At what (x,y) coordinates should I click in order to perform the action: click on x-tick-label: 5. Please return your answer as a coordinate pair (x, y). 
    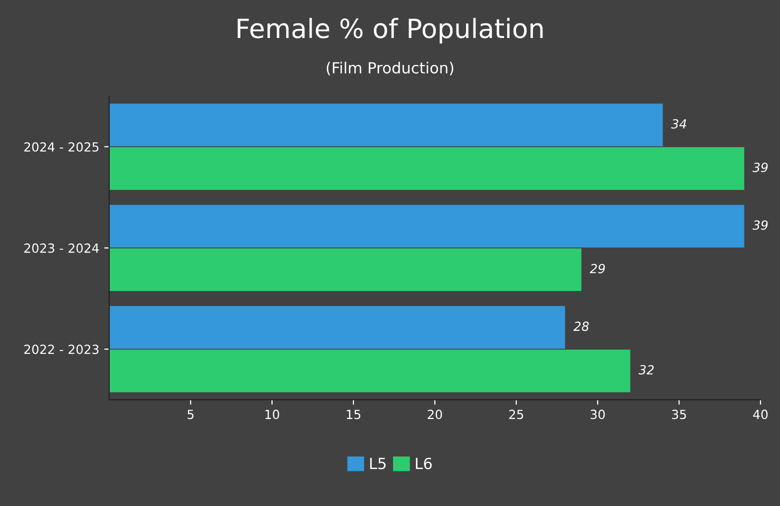
    Looking at the image, I should click on (191, 415).